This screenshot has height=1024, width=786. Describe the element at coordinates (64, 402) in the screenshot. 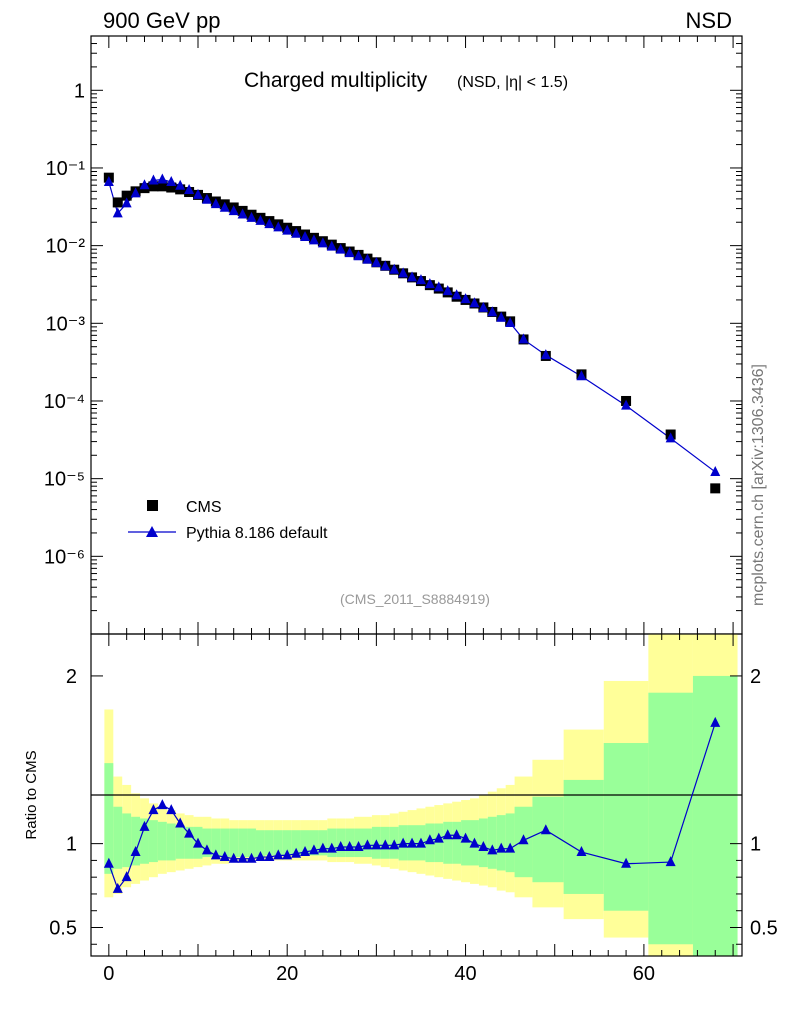

I see `main-y-tick-label: 10⁻⁴` at that location.